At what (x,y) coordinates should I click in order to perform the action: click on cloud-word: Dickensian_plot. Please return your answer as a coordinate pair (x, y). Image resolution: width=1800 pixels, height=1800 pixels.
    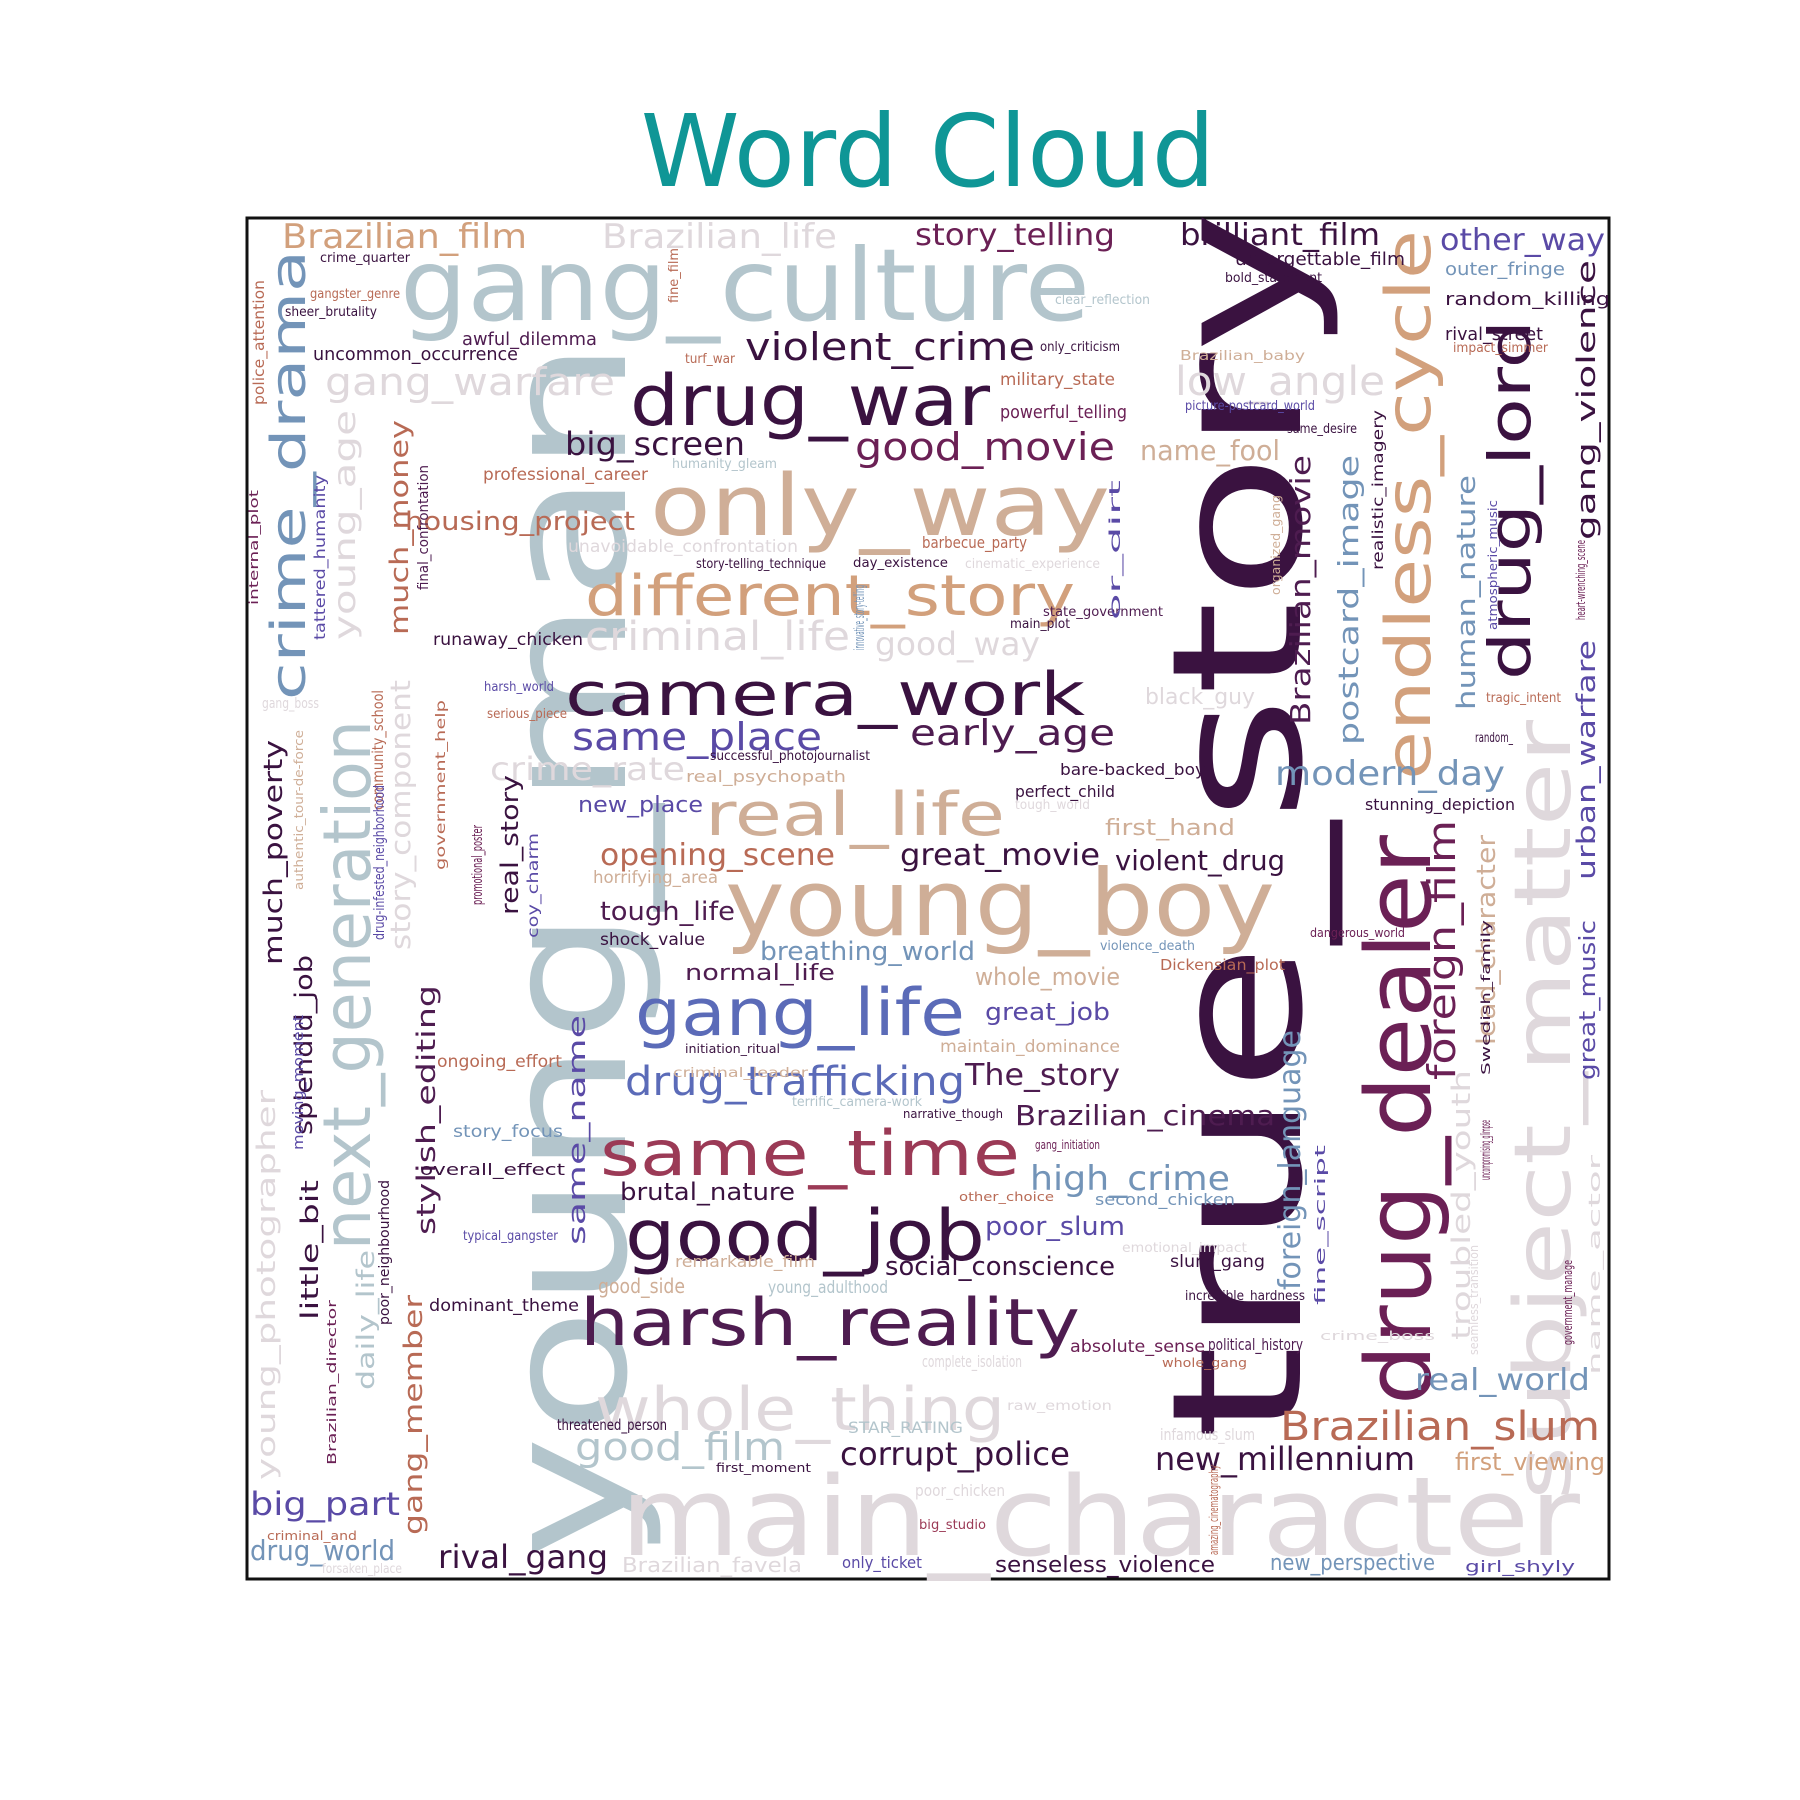
    Looking at the image, I should click on (1222, 965).